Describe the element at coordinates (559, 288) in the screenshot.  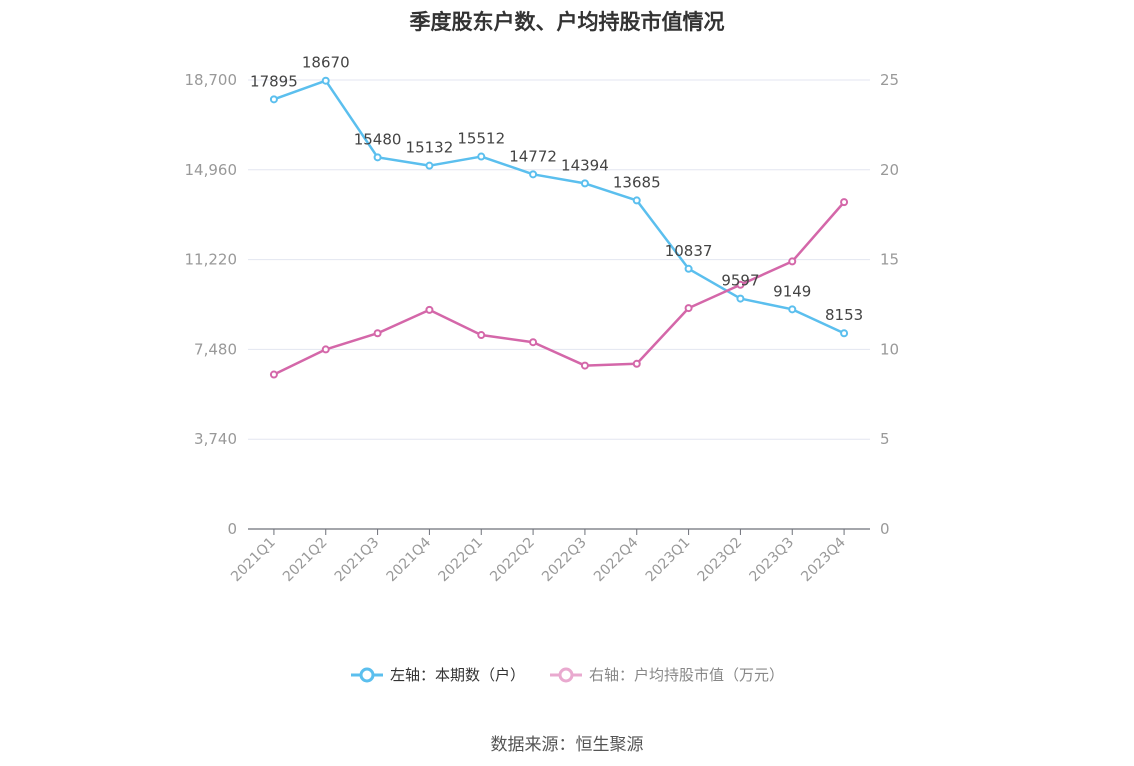
I see `series-line-right` at that location.